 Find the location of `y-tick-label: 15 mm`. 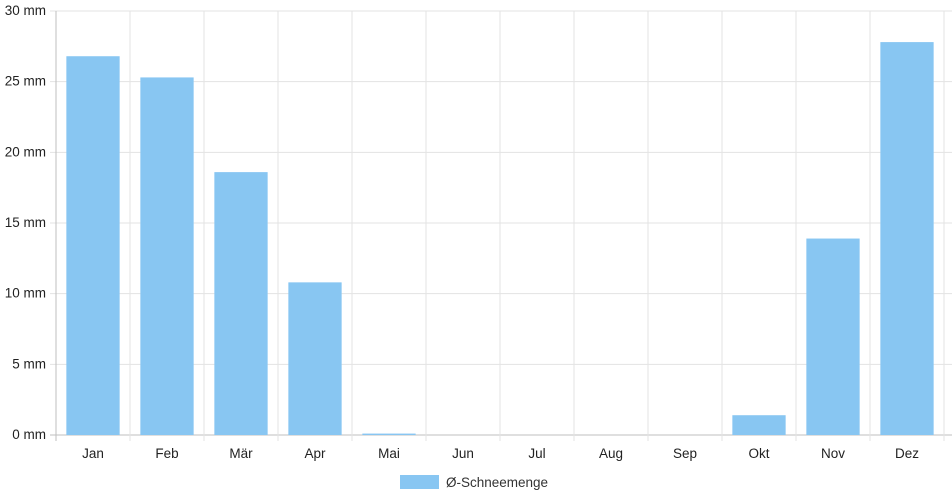

y-tick-label: 15 mm is located at coordinates (25, 222).